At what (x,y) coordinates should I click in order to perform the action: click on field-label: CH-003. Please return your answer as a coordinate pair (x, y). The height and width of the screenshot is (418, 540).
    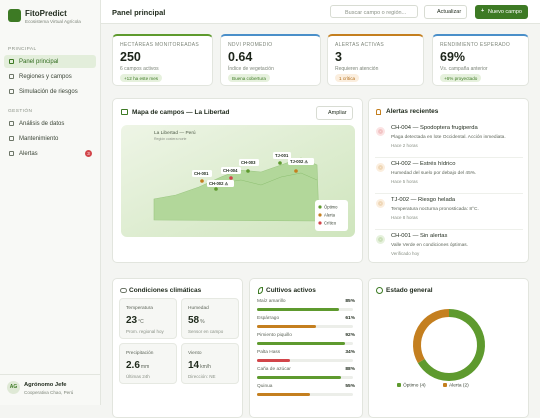
    Looking at the image, I should click on (248, 162).